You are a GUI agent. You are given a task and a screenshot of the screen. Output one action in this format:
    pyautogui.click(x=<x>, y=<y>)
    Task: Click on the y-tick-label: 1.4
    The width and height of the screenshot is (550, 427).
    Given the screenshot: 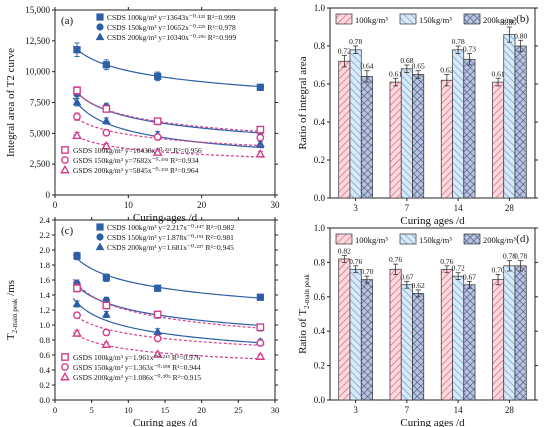 What is the action you would take?
    pyautogui.click(x=44, y=295)
    